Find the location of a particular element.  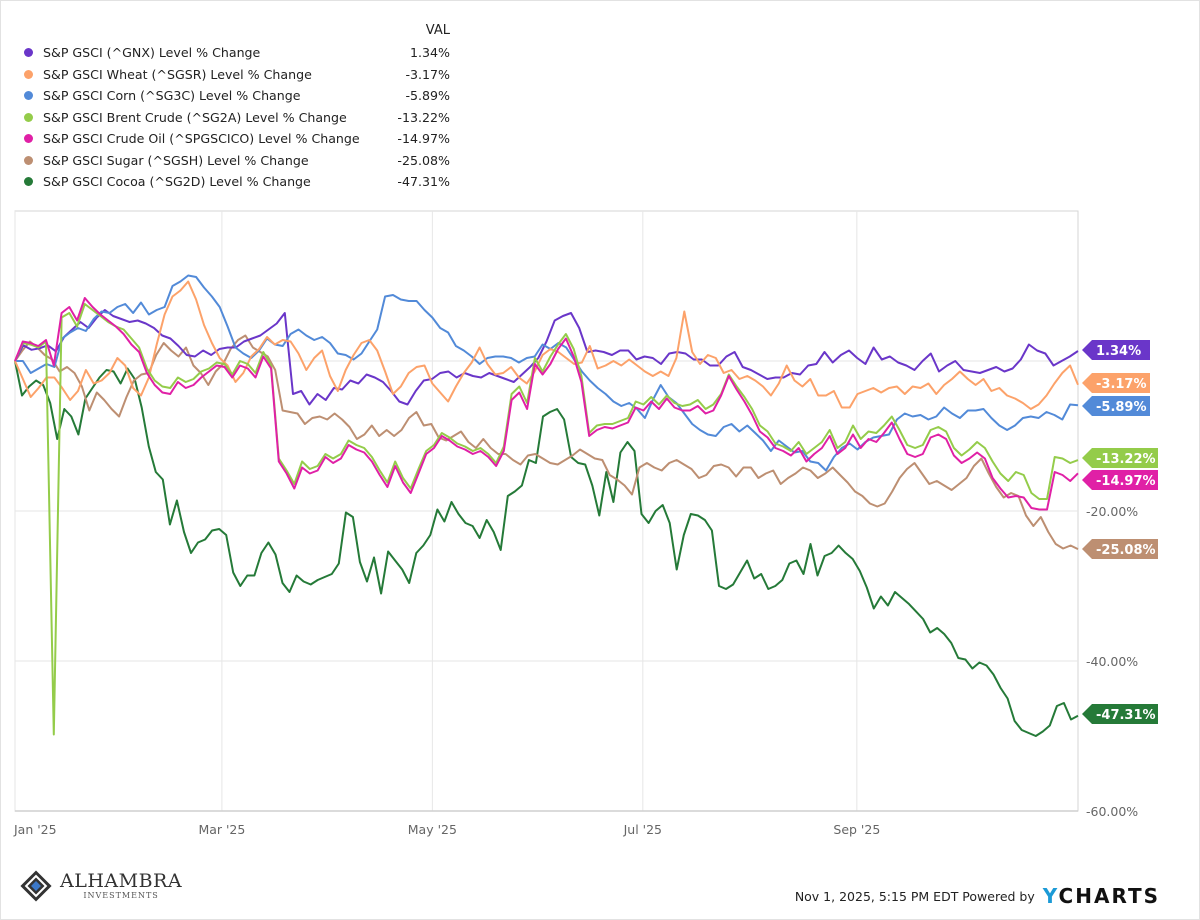

x-axis: Jan '25 Mar '25 May '25 Jul '25 Sep '25 is located at coordinates (446, 829).